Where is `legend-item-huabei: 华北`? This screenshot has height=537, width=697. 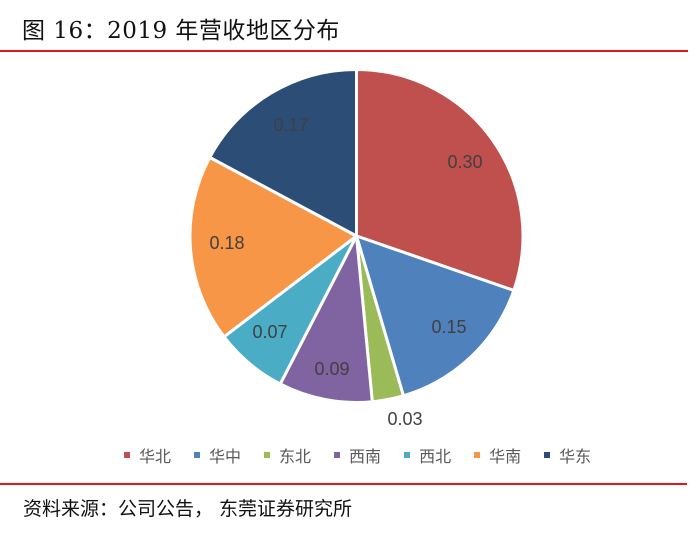
legend-item-huabei: 华北 is located at coordinates (144, 455).